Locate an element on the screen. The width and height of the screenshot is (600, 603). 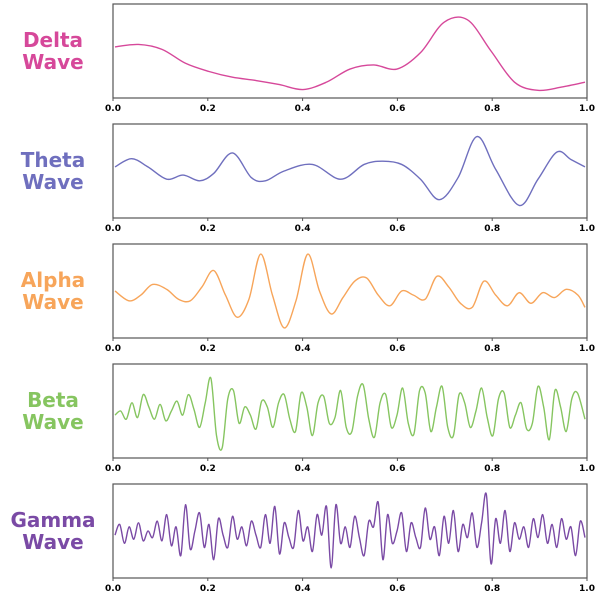
wave-label: Delta Wave is located at coordinates (53, 51).